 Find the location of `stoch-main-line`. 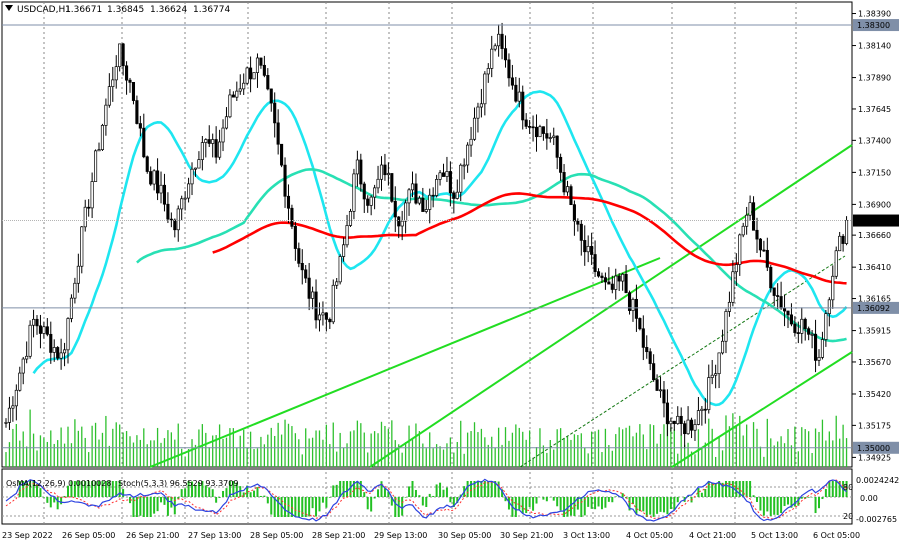

stoch-main-line is located at coordinates (426, 500).